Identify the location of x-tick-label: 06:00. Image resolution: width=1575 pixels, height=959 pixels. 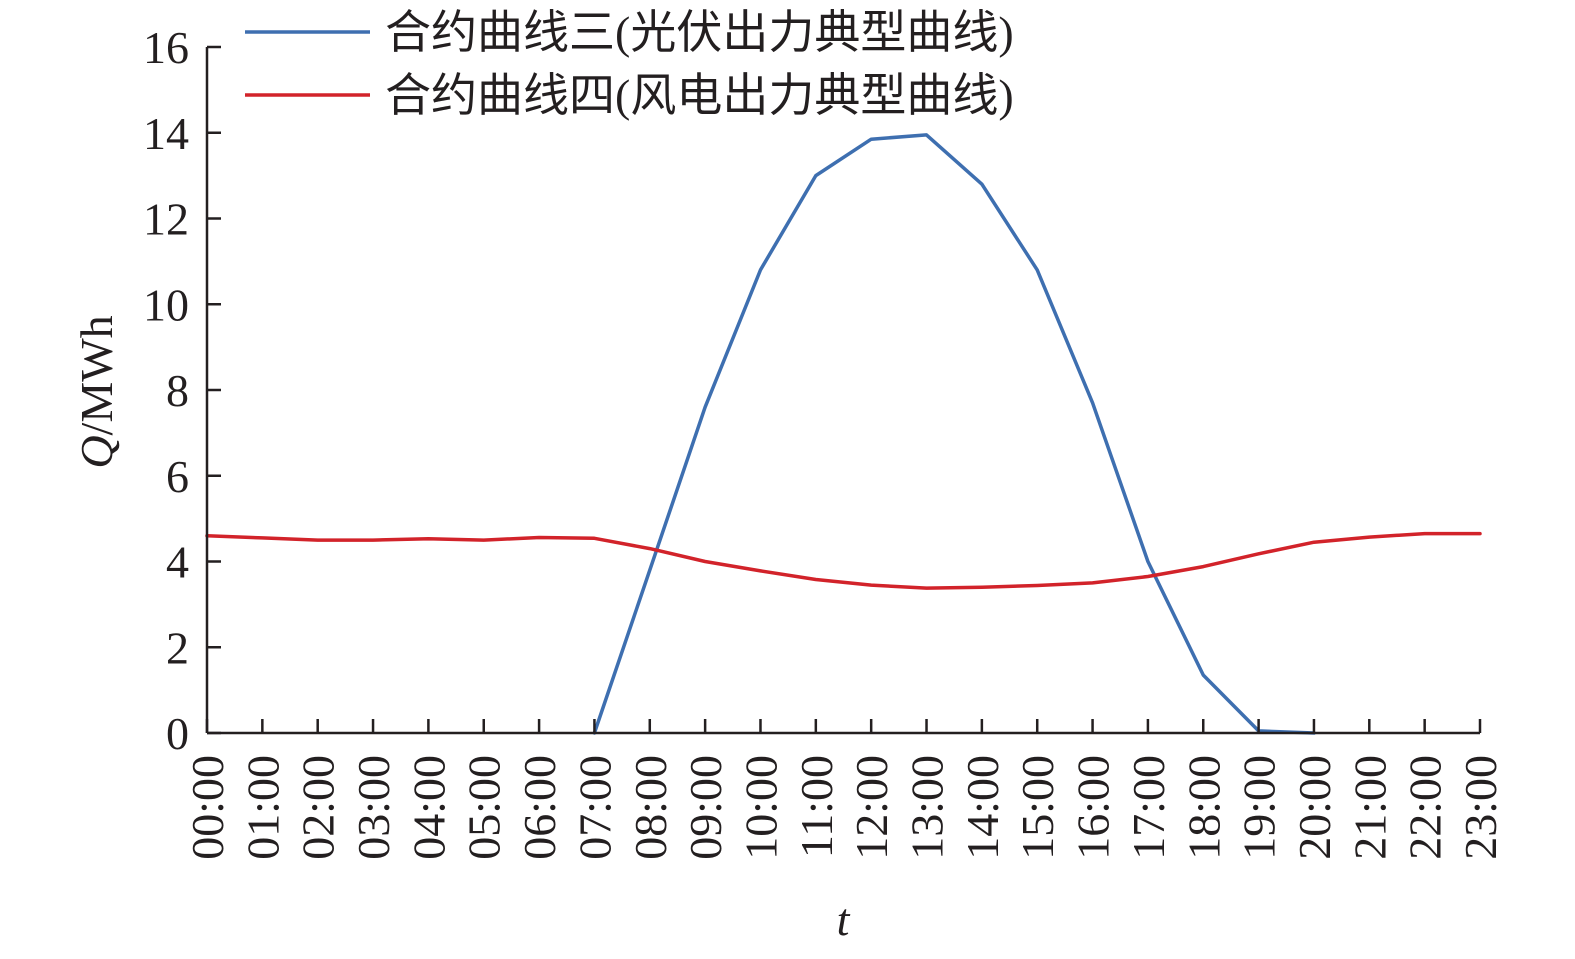
(539, 807).